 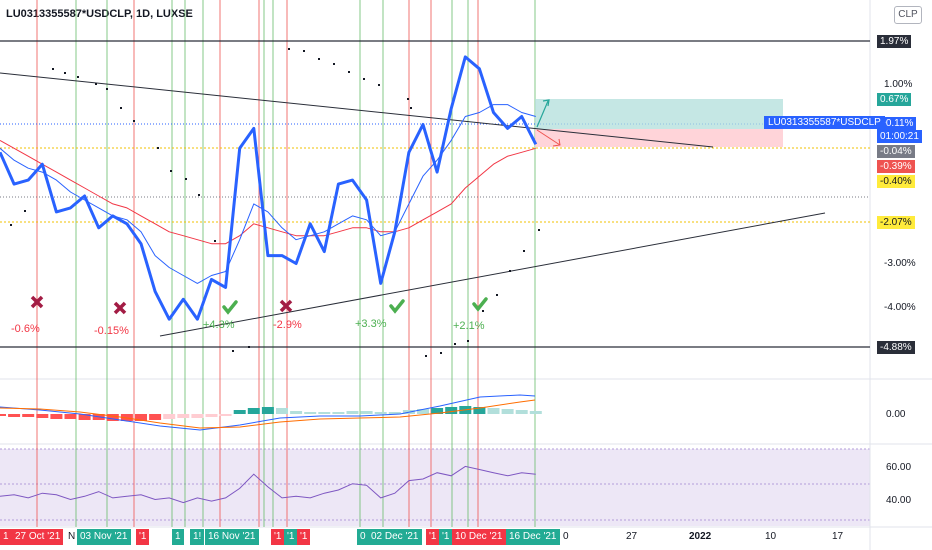 What do you see at coordinates (632, 536) in the screenshot?
I see `time-label-plain: 27` at bounding box center [632, 536].